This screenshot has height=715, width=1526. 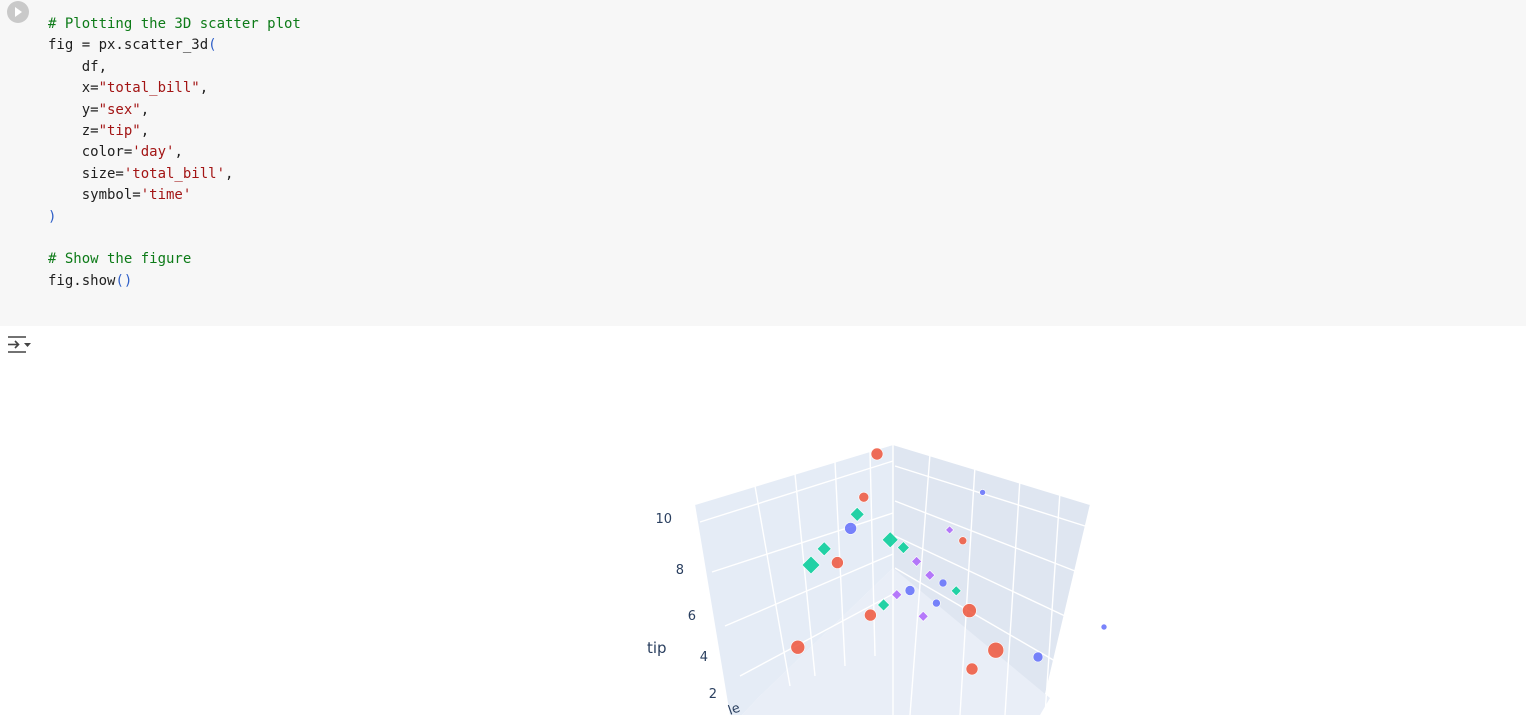 I want to click on code-line: symbol='time', so click(x=174, y=195).